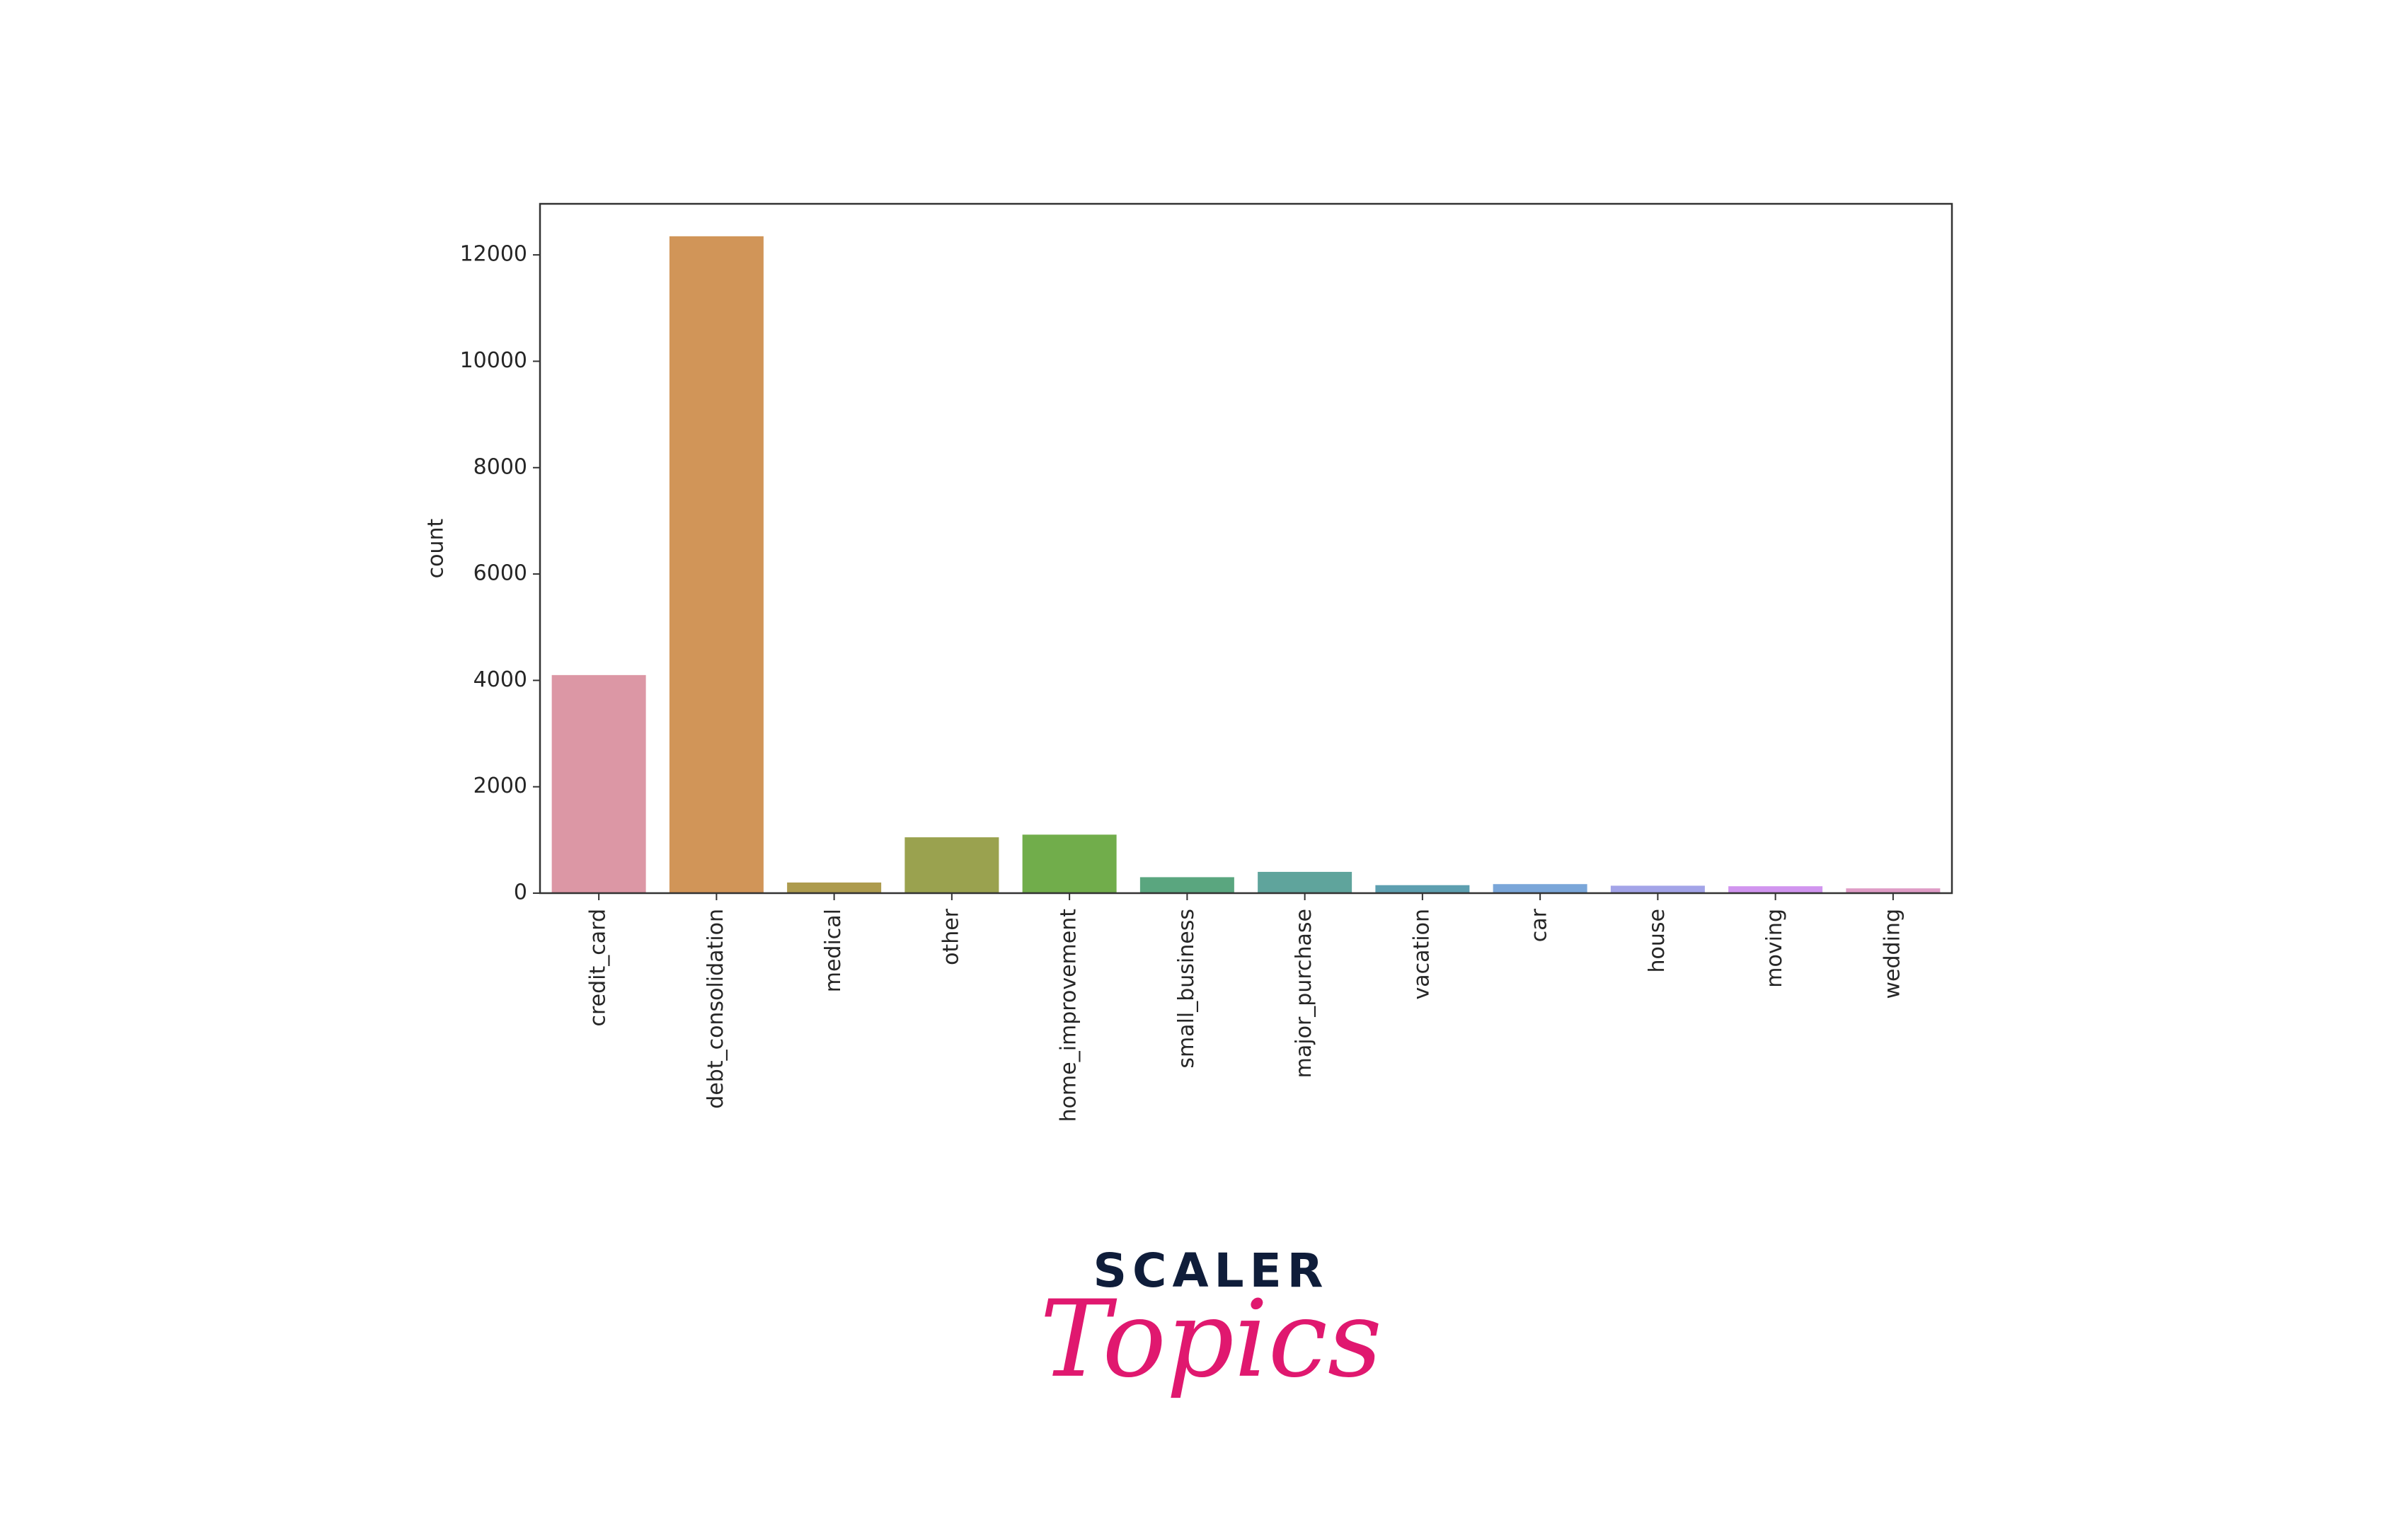  I want to click on x-tick-label: other, so click(950, 936).